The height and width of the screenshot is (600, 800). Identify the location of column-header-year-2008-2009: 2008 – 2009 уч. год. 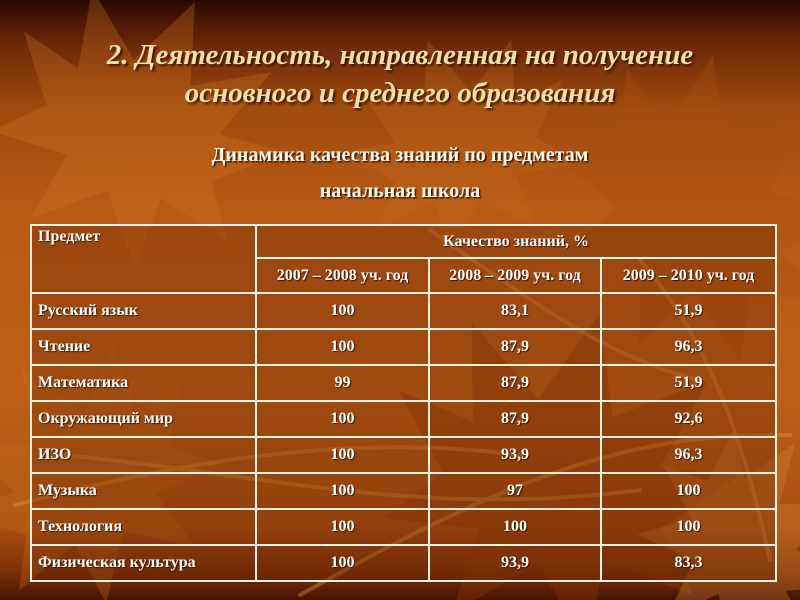
(515, 275).